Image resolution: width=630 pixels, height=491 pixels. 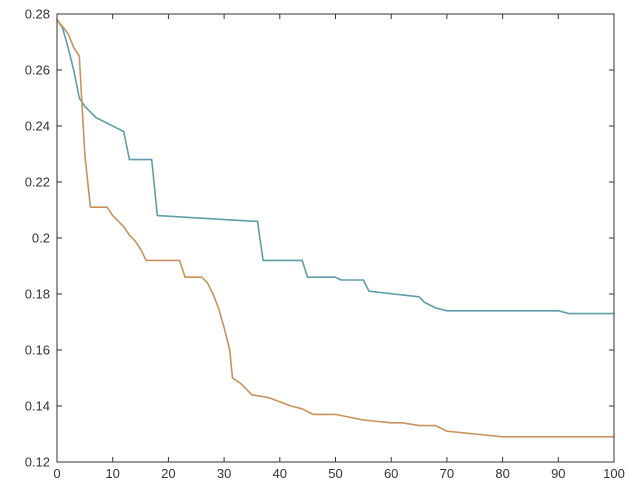 I want to click on y-tick-label: 0.2, so click(x=41, y=238).